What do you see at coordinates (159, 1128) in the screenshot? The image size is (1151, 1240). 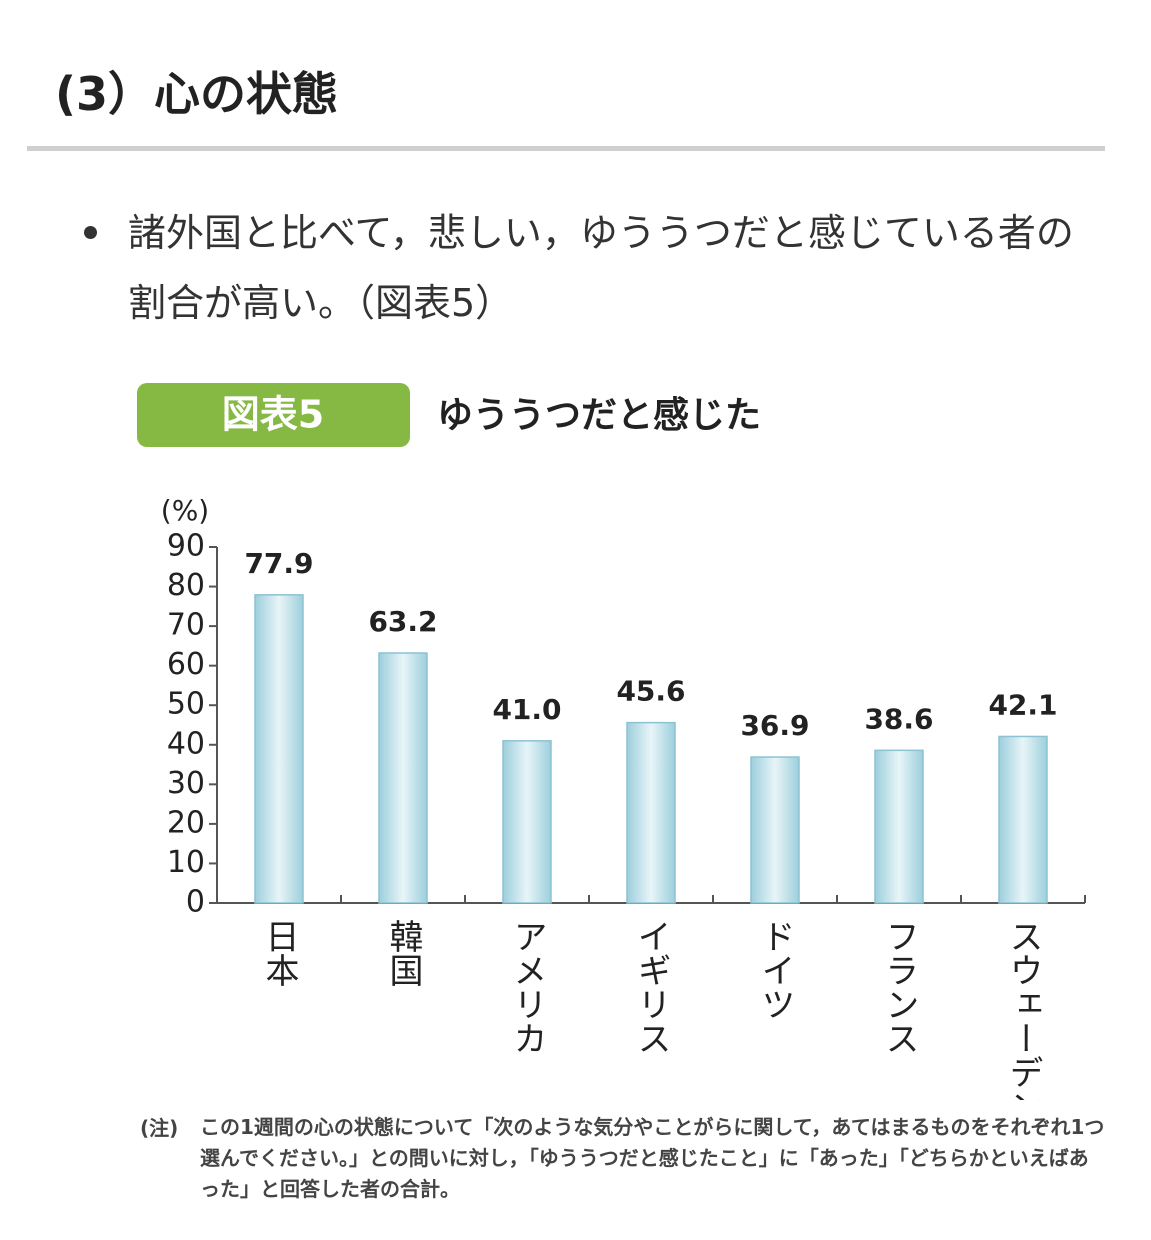 I see `note-label: (注)` at bounding box center [159, 1128].